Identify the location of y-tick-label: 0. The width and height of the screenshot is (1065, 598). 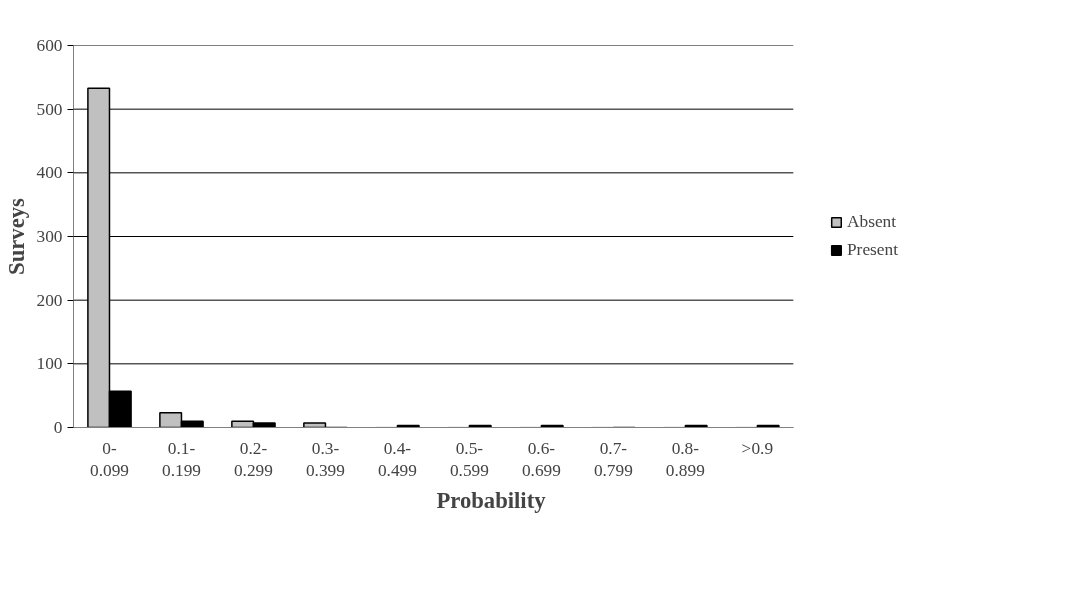
(58, 427).